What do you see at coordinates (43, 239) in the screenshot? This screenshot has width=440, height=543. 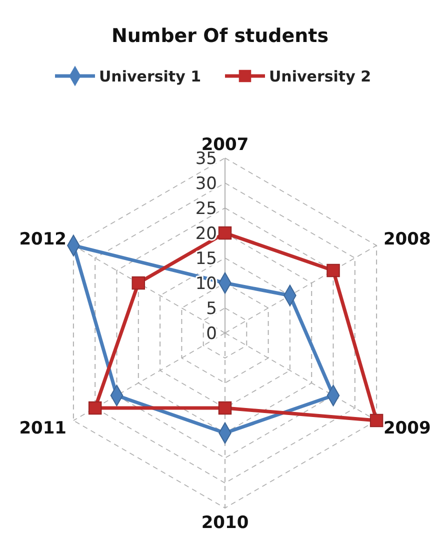 I see `spoke-label: 2012` at bounding box center [43, 239].